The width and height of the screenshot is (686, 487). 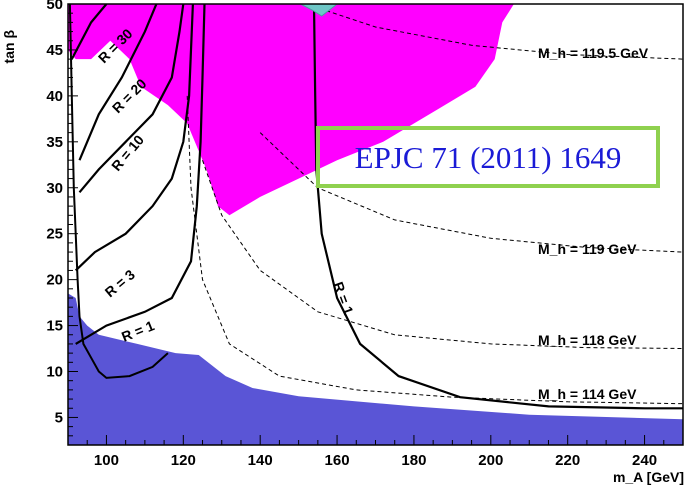 What do you see at coordinates (120, 283) in the screenshot?
I see `r-label-3: R = 3` at bounding box center [120, 283].